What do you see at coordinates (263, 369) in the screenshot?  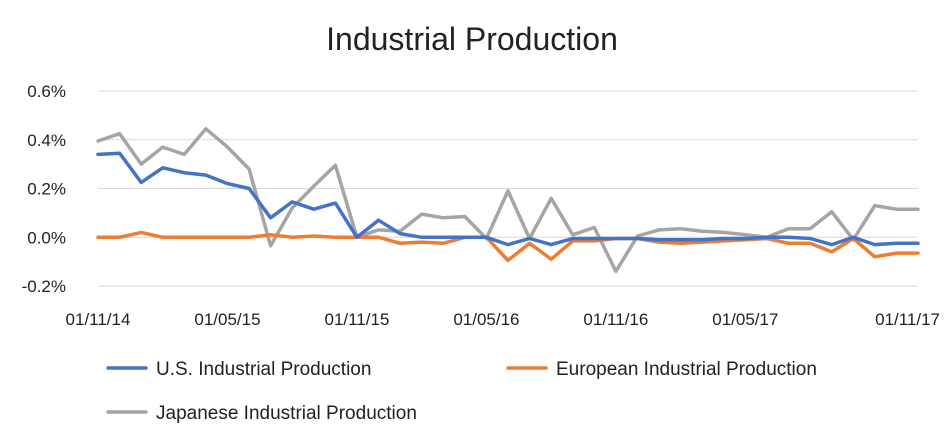 I see `legend-label: U.S. Industrial Production` at bounding box center [263, 369].